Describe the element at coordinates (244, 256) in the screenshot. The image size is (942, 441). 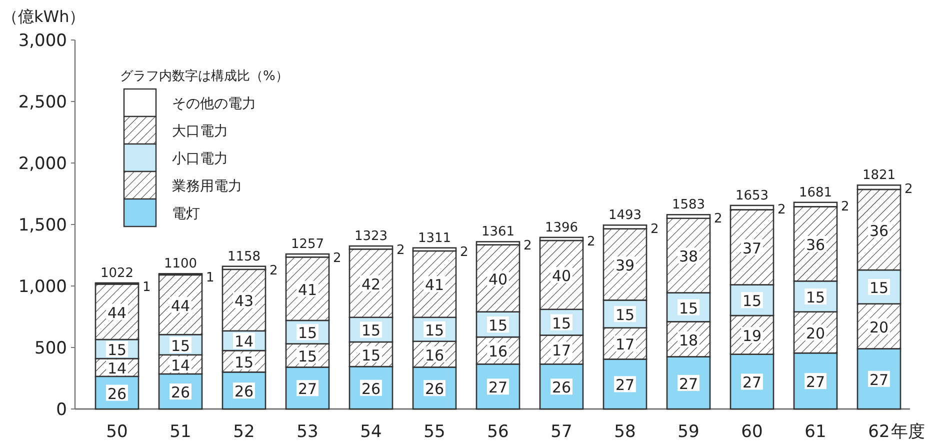
I see `total-label: 1158` at that location.